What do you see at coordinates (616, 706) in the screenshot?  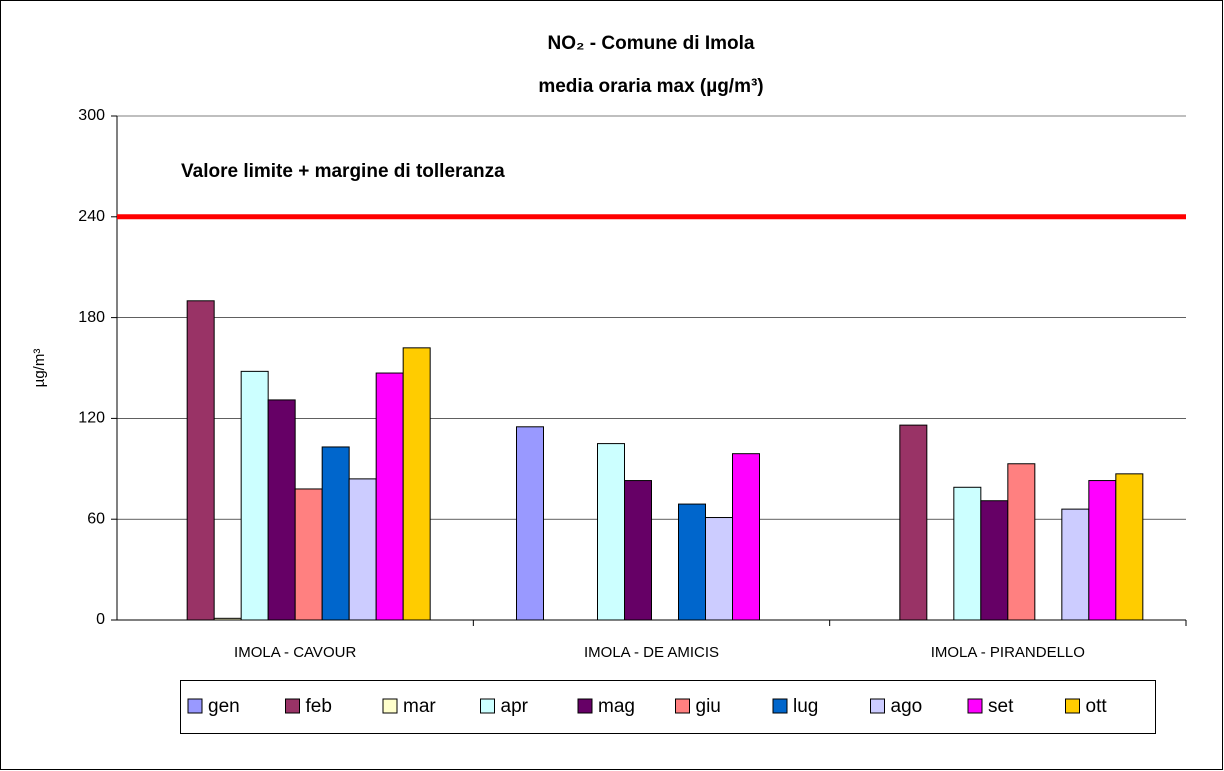 I see `legend-label: mag` at bounding box center [616, 706].